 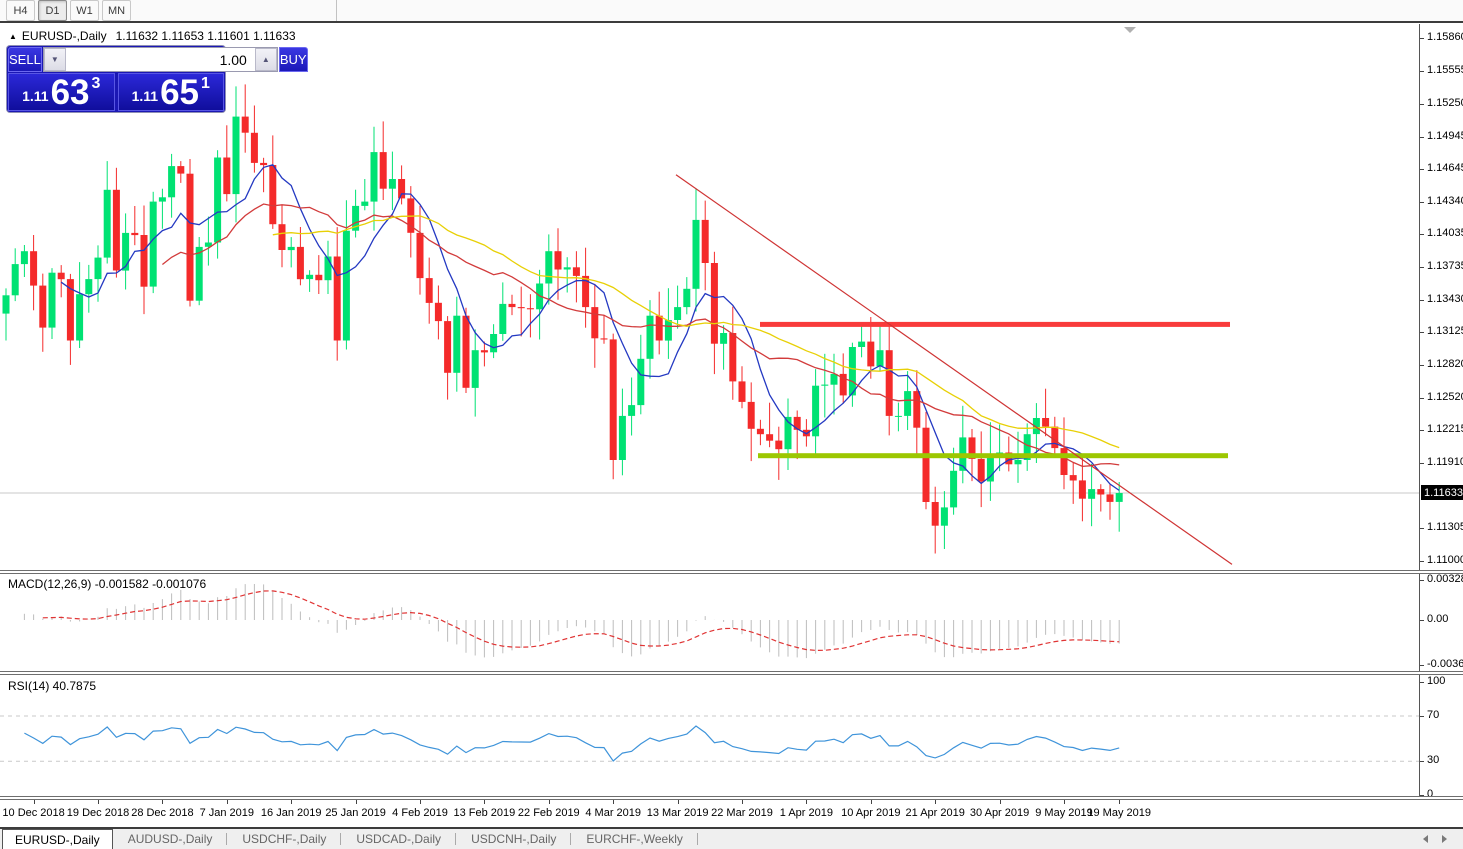 I want to click on rsi-indicator-chart, so click(x=709, y=735).